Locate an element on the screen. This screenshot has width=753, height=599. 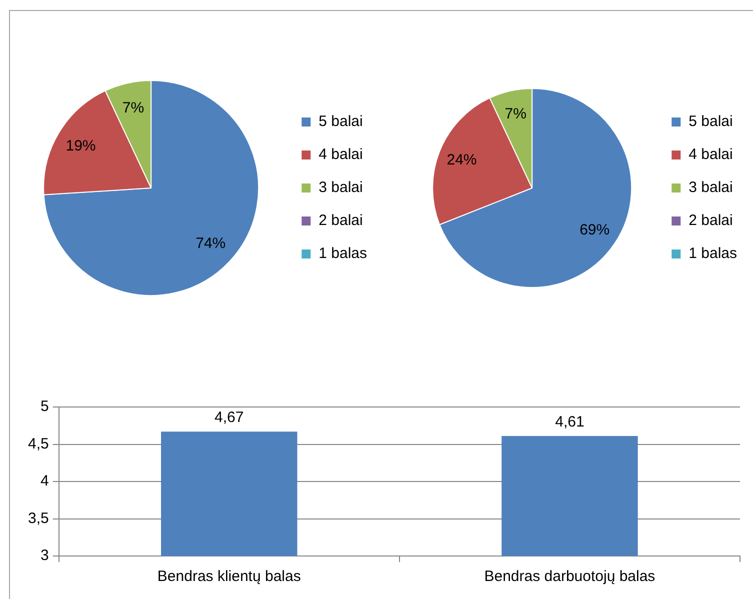
x-tick-label: Bendras darbuotojų balas is located at coordinates (570, 577).